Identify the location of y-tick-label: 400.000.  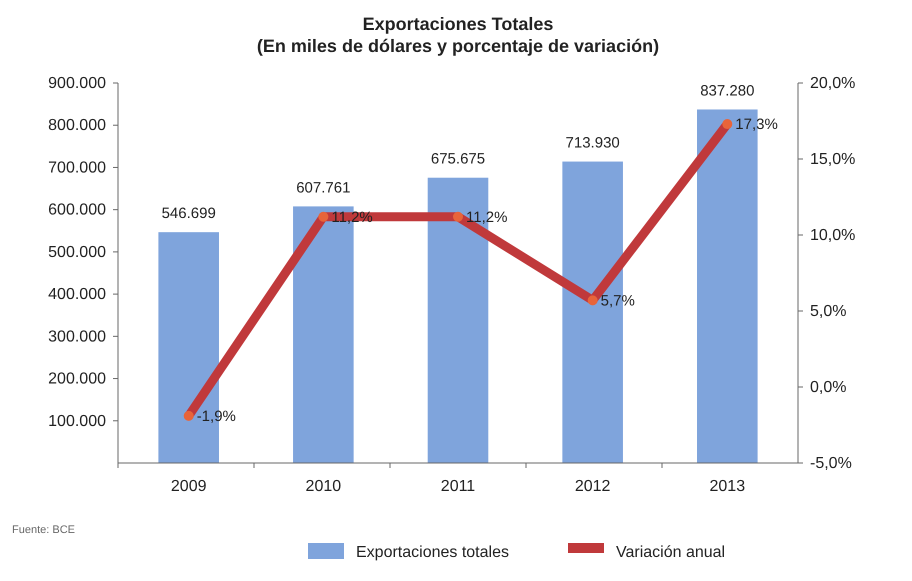
(77, 295).